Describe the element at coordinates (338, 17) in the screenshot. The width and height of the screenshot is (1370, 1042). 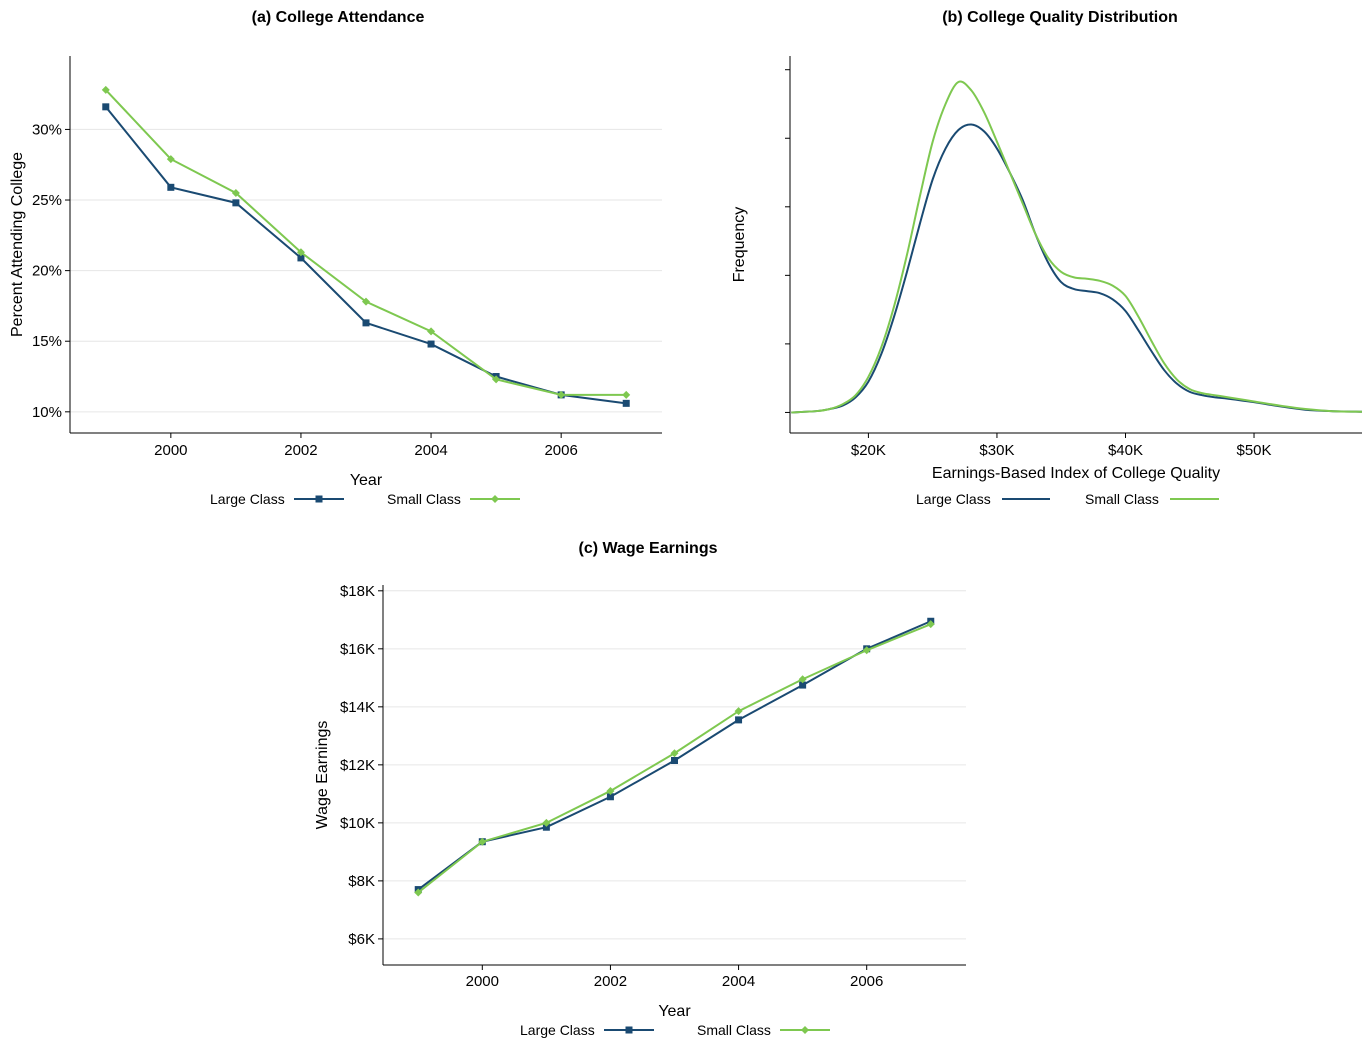
I see `chart-title: (a) College Attendance` at that location.